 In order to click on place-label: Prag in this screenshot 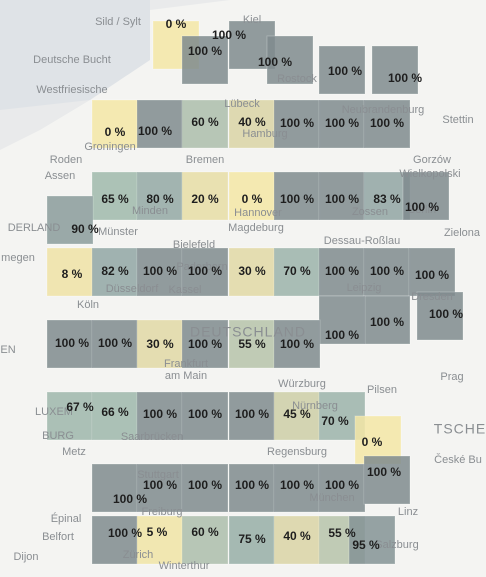, I will do `click(451, 377)`.